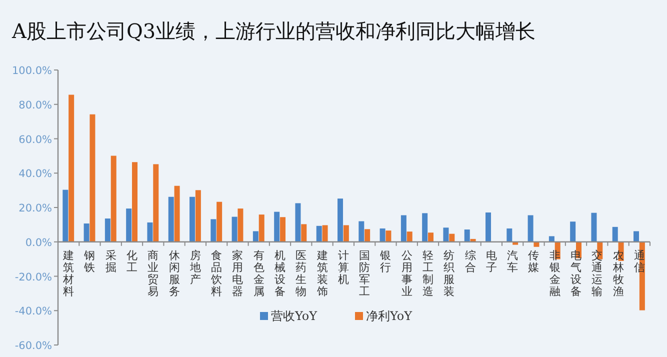 Image resolution: width=667 pixels, height=357 pixels. I want to click on x-tick-label: 银行, so click(385, 261).